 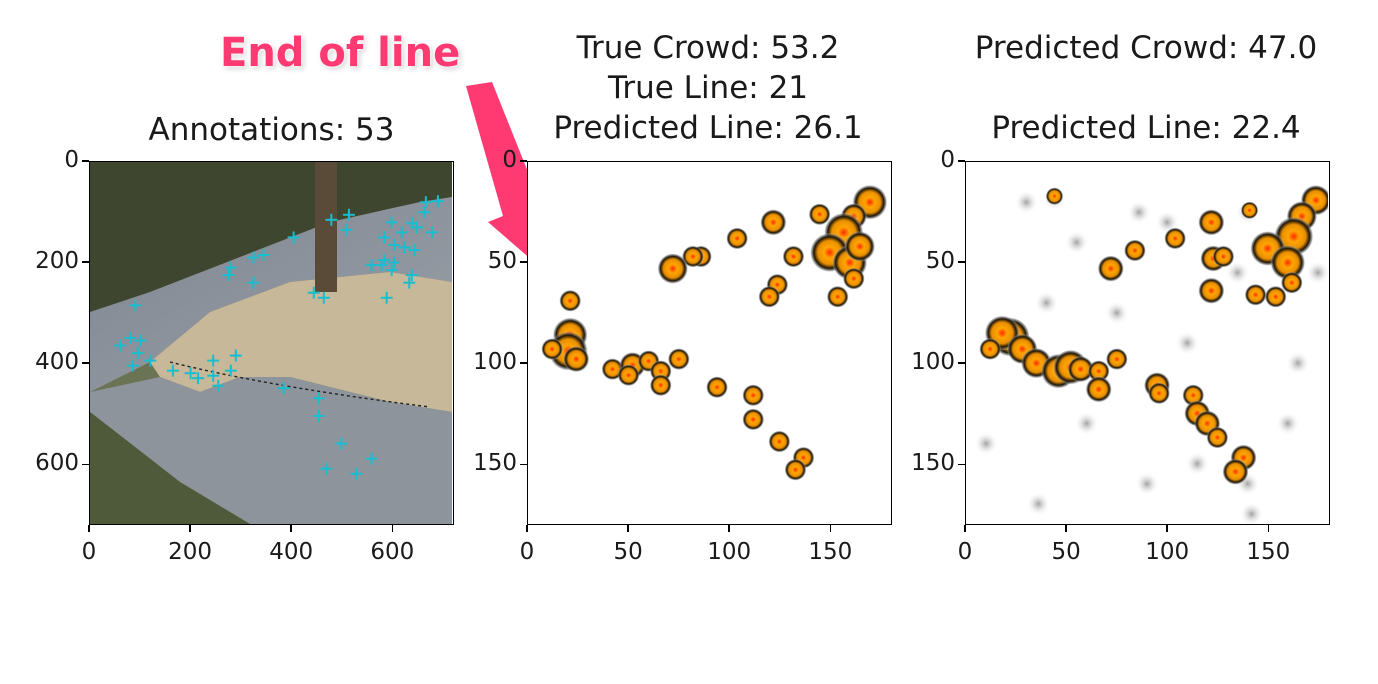 I want to click on panel-1-plot, so click(x=271, y=343).